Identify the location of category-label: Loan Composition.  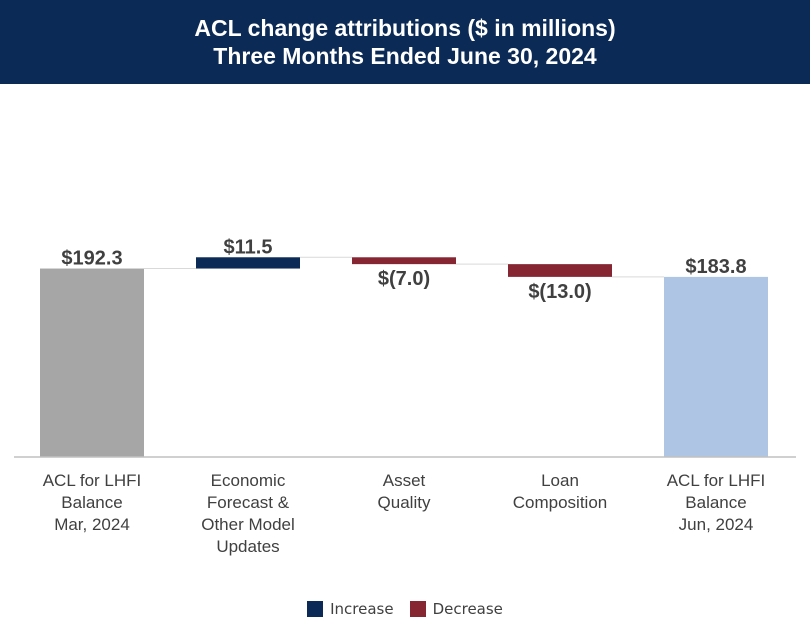
(560, 492).